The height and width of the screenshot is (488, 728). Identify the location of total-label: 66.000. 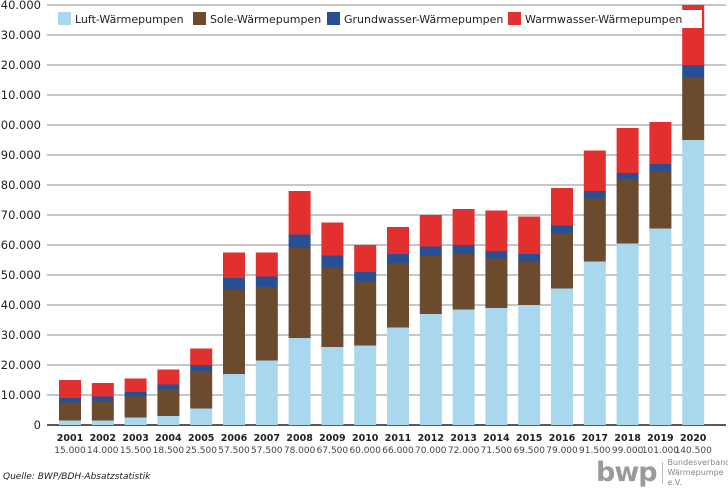
(398, 451).